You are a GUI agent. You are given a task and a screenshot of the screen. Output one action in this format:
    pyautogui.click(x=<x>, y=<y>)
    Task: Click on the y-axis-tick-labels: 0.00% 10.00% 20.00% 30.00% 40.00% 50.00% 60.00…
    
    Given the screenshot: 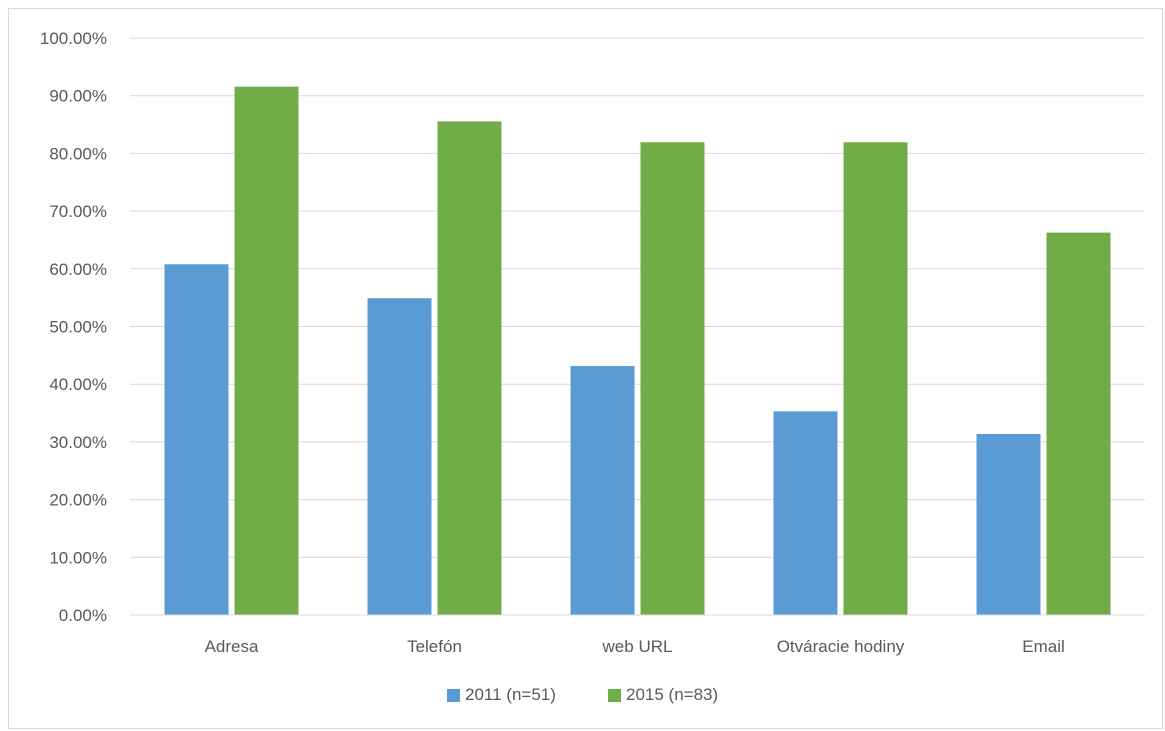 What is the action you would take?
    pyautogui.click(x=73, y=327)
    